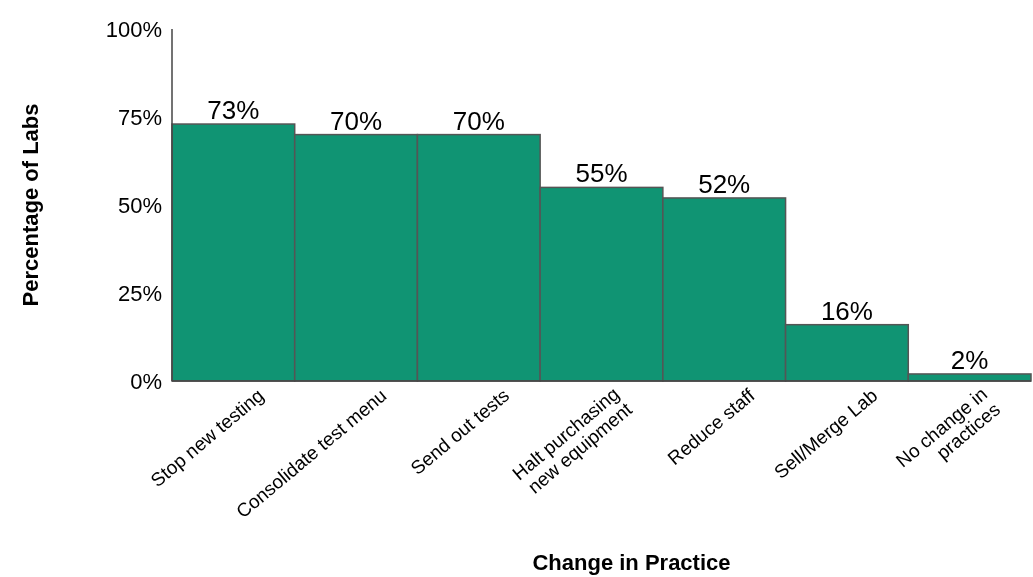  I want to click on x-axis-title: Change in Practice, so click(631, 562).